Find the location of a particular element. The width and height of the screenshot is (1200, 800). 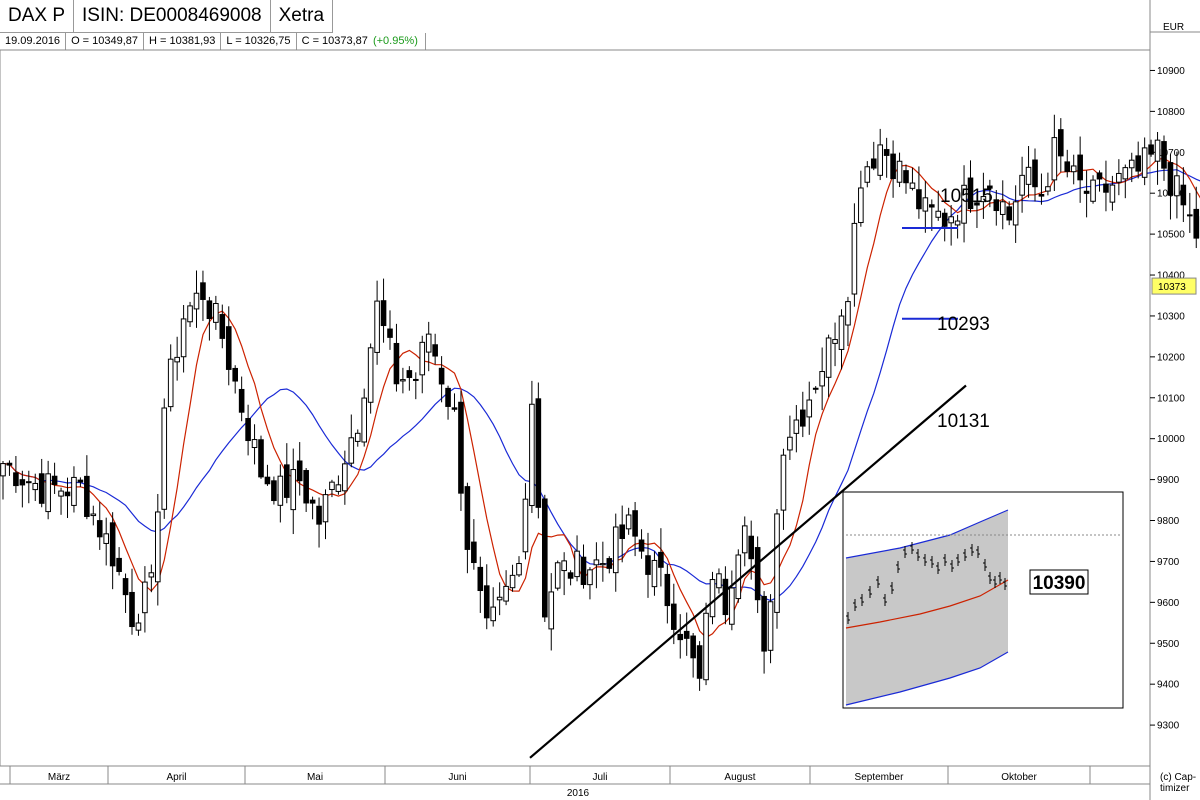

annotation-10515: 10515 is located at coordinates (966, 196).